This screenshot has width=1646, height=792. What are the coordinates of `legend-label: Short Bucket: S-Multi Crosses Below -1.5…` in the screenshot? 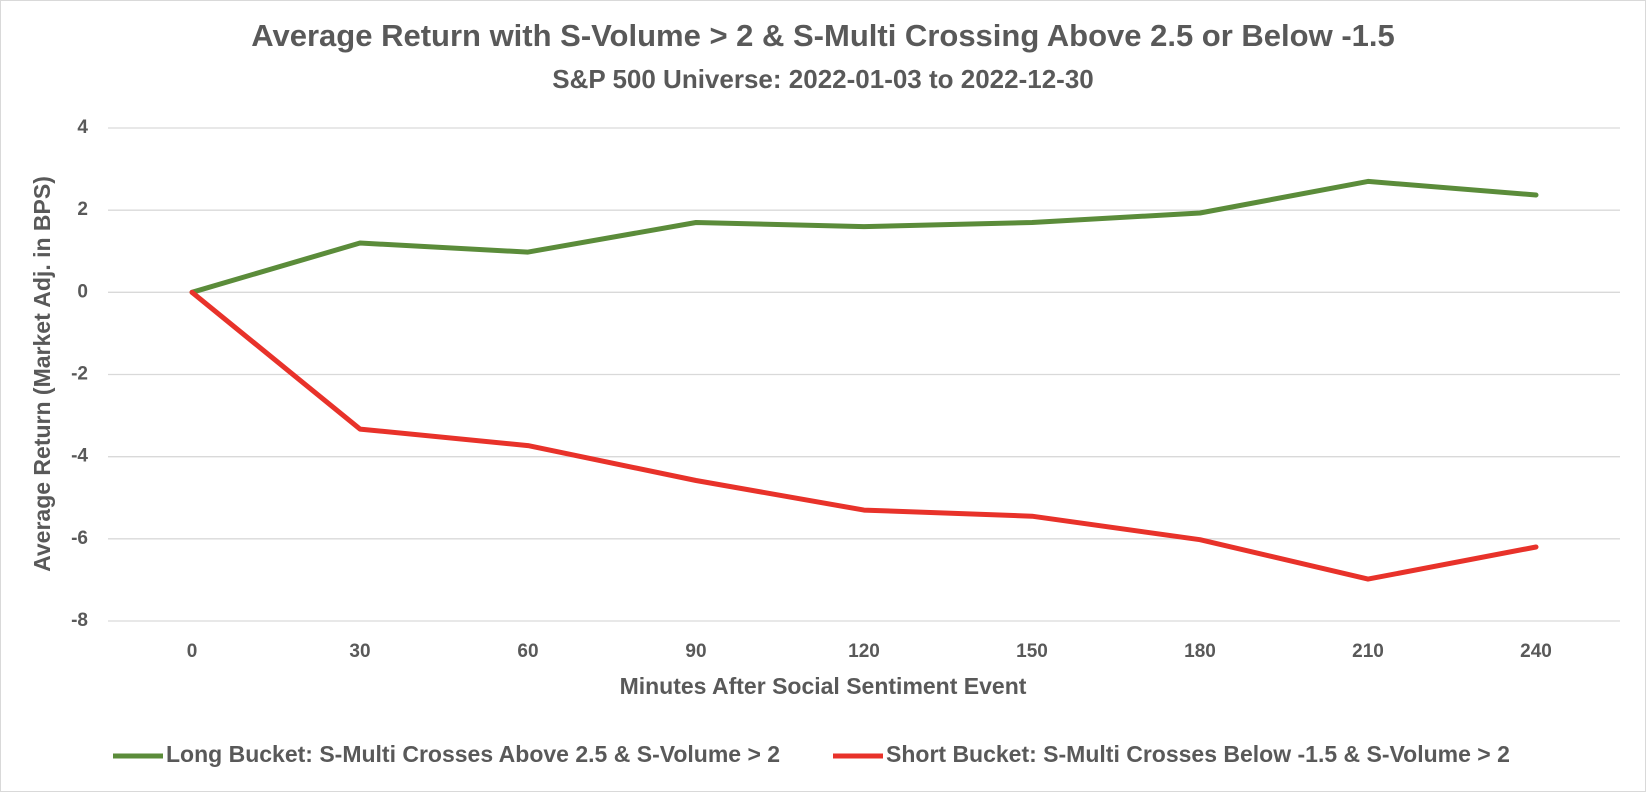 It's located at (1198, 754).